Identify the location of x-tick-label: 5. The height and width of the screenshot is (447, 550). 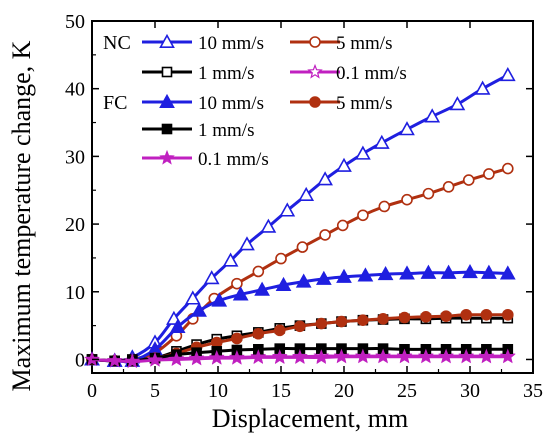
(155, 391).